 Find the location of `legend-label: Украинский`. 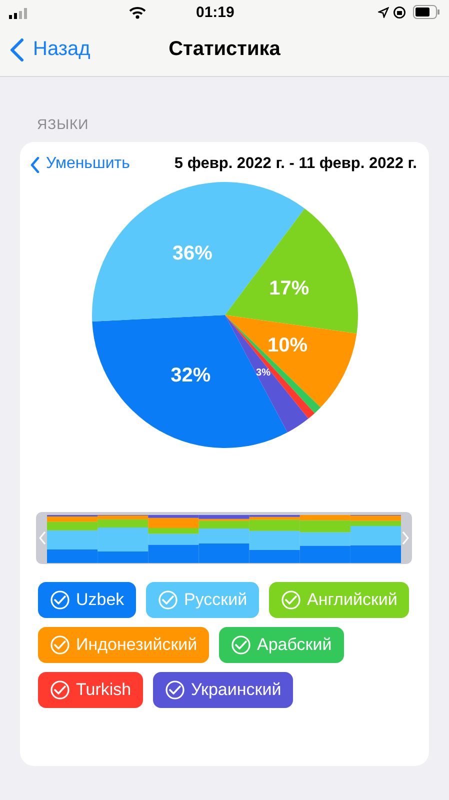

legend-label: Украинский is located at coordinates (236, 690).